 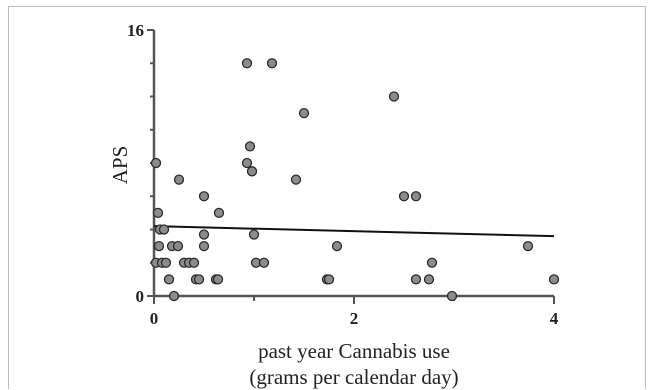 What do you see at coordinates (354, 351) in the screenshot?
I see `x-axis-title-line1: past year Cannabis use` at bounding box center [354, 351].